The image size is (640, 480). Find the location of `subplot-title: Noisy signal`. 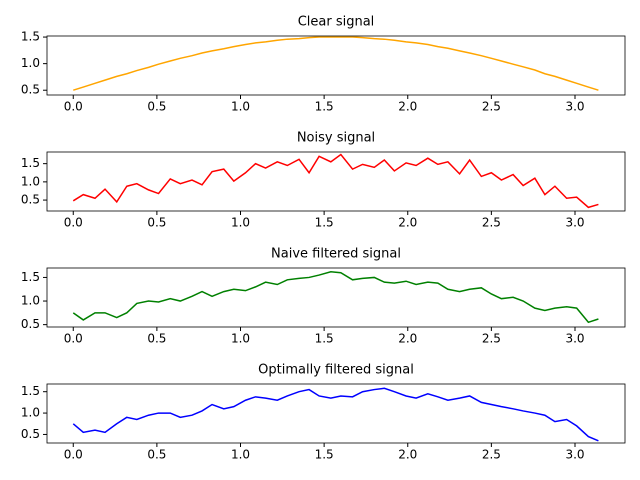

subplot-title: Noisy signal is located at coordinates (336, 138).